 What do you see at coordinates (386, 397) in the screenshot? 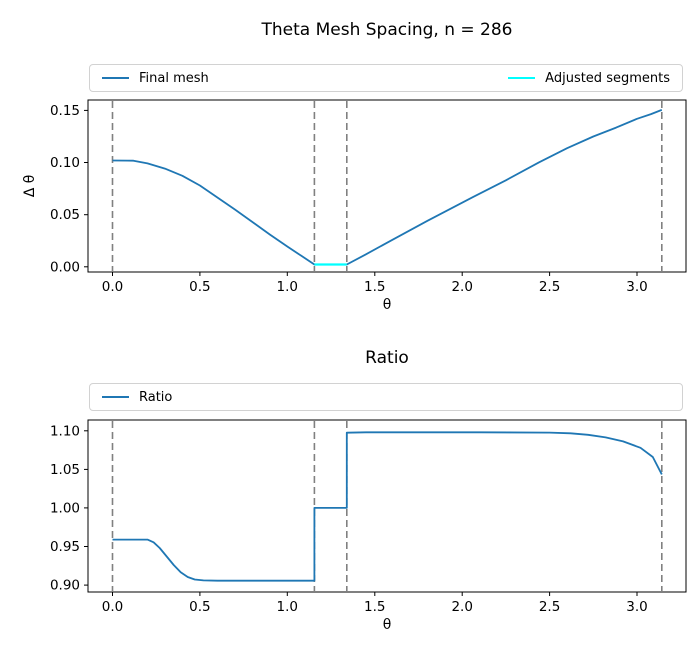
I see `legend-bottom: Ratio` at bounding box center [386, 397].